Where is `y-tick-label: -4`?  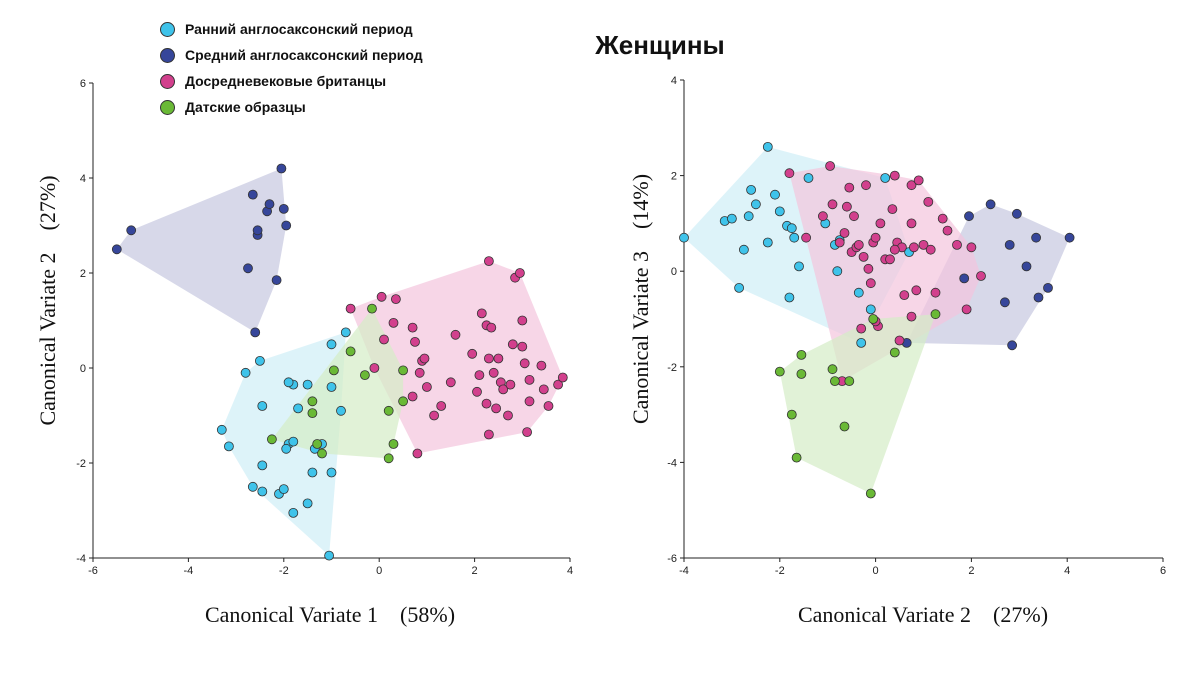
y-tick-label: -4 is located at coordinates (81, 559).